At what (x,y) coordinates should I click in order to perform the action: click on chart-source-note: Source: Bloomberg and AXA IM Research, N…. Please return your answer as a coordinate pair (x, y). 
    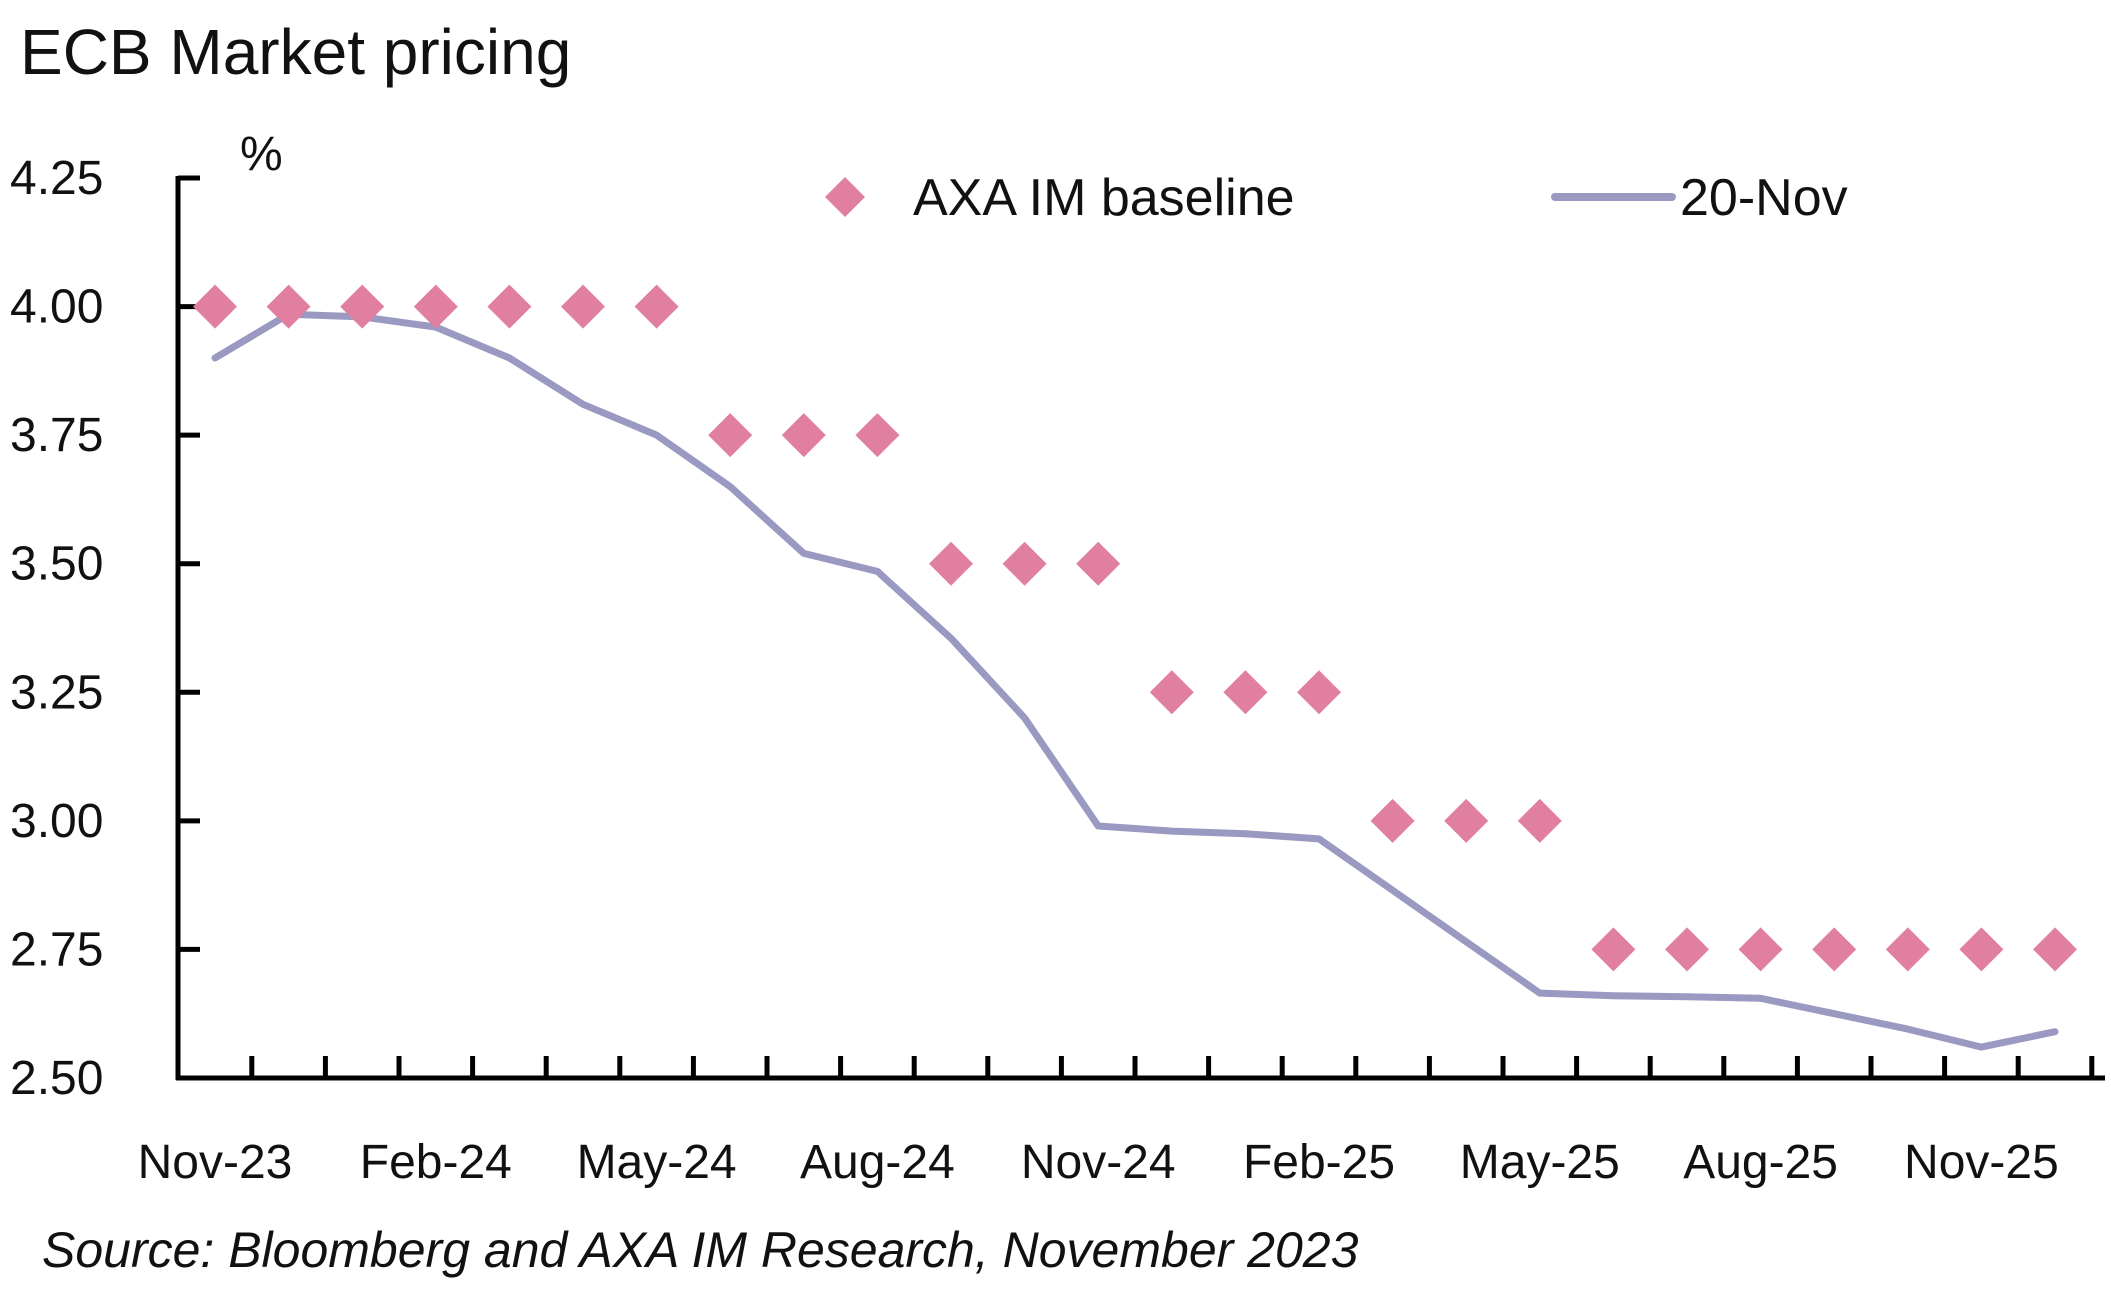
    Looking at the image, I should click on (700, 1250).